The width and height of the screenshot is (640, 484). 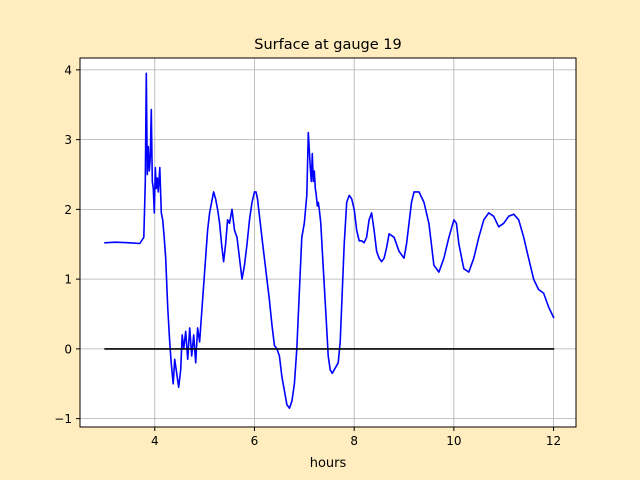 What do you see at coordinates (354, 441) in the screenshot?
I see `x-tick-label: 8` at bounding box center [354, 441].